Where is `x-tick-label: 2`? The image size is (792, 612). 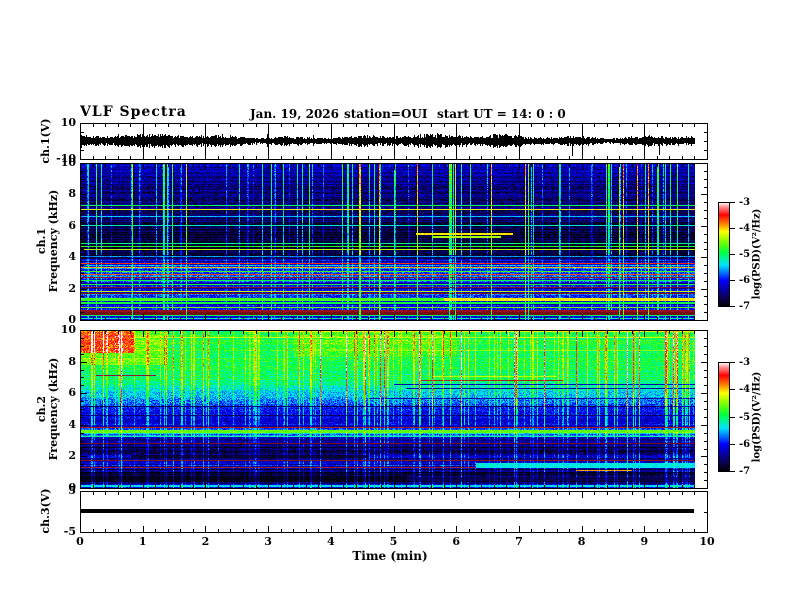
x-tick-label: 2 is located at coordinates (205, 541).